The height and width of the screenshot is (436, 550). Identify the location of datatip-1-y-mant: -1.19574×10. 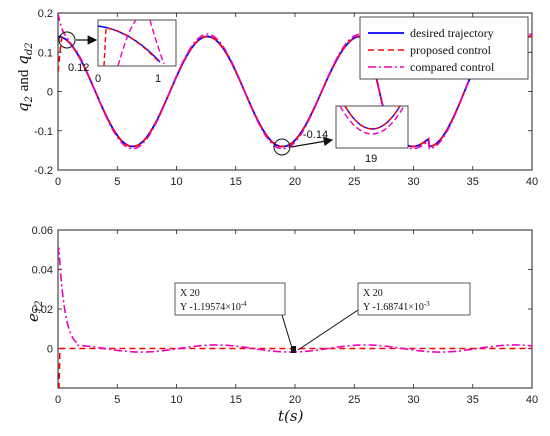
(214, 307).